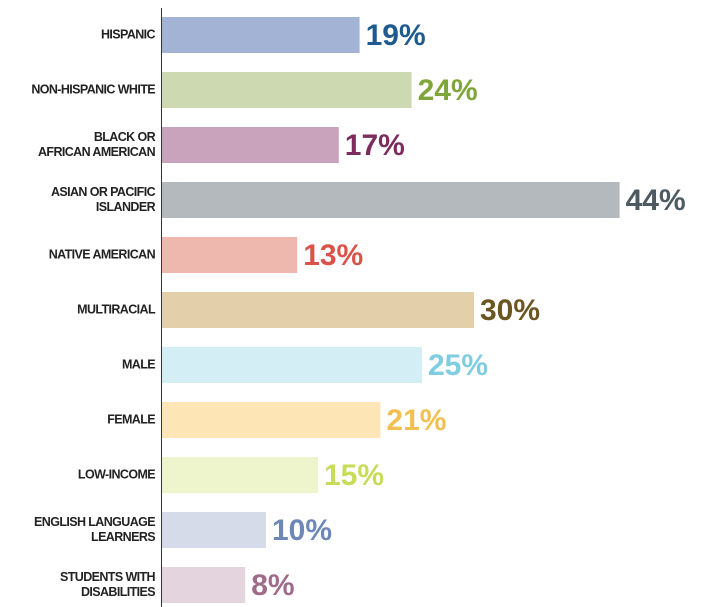  Describe the element at coordinates (131, 419) in the screenshot. I see `category-label: FEMALE` at that location.